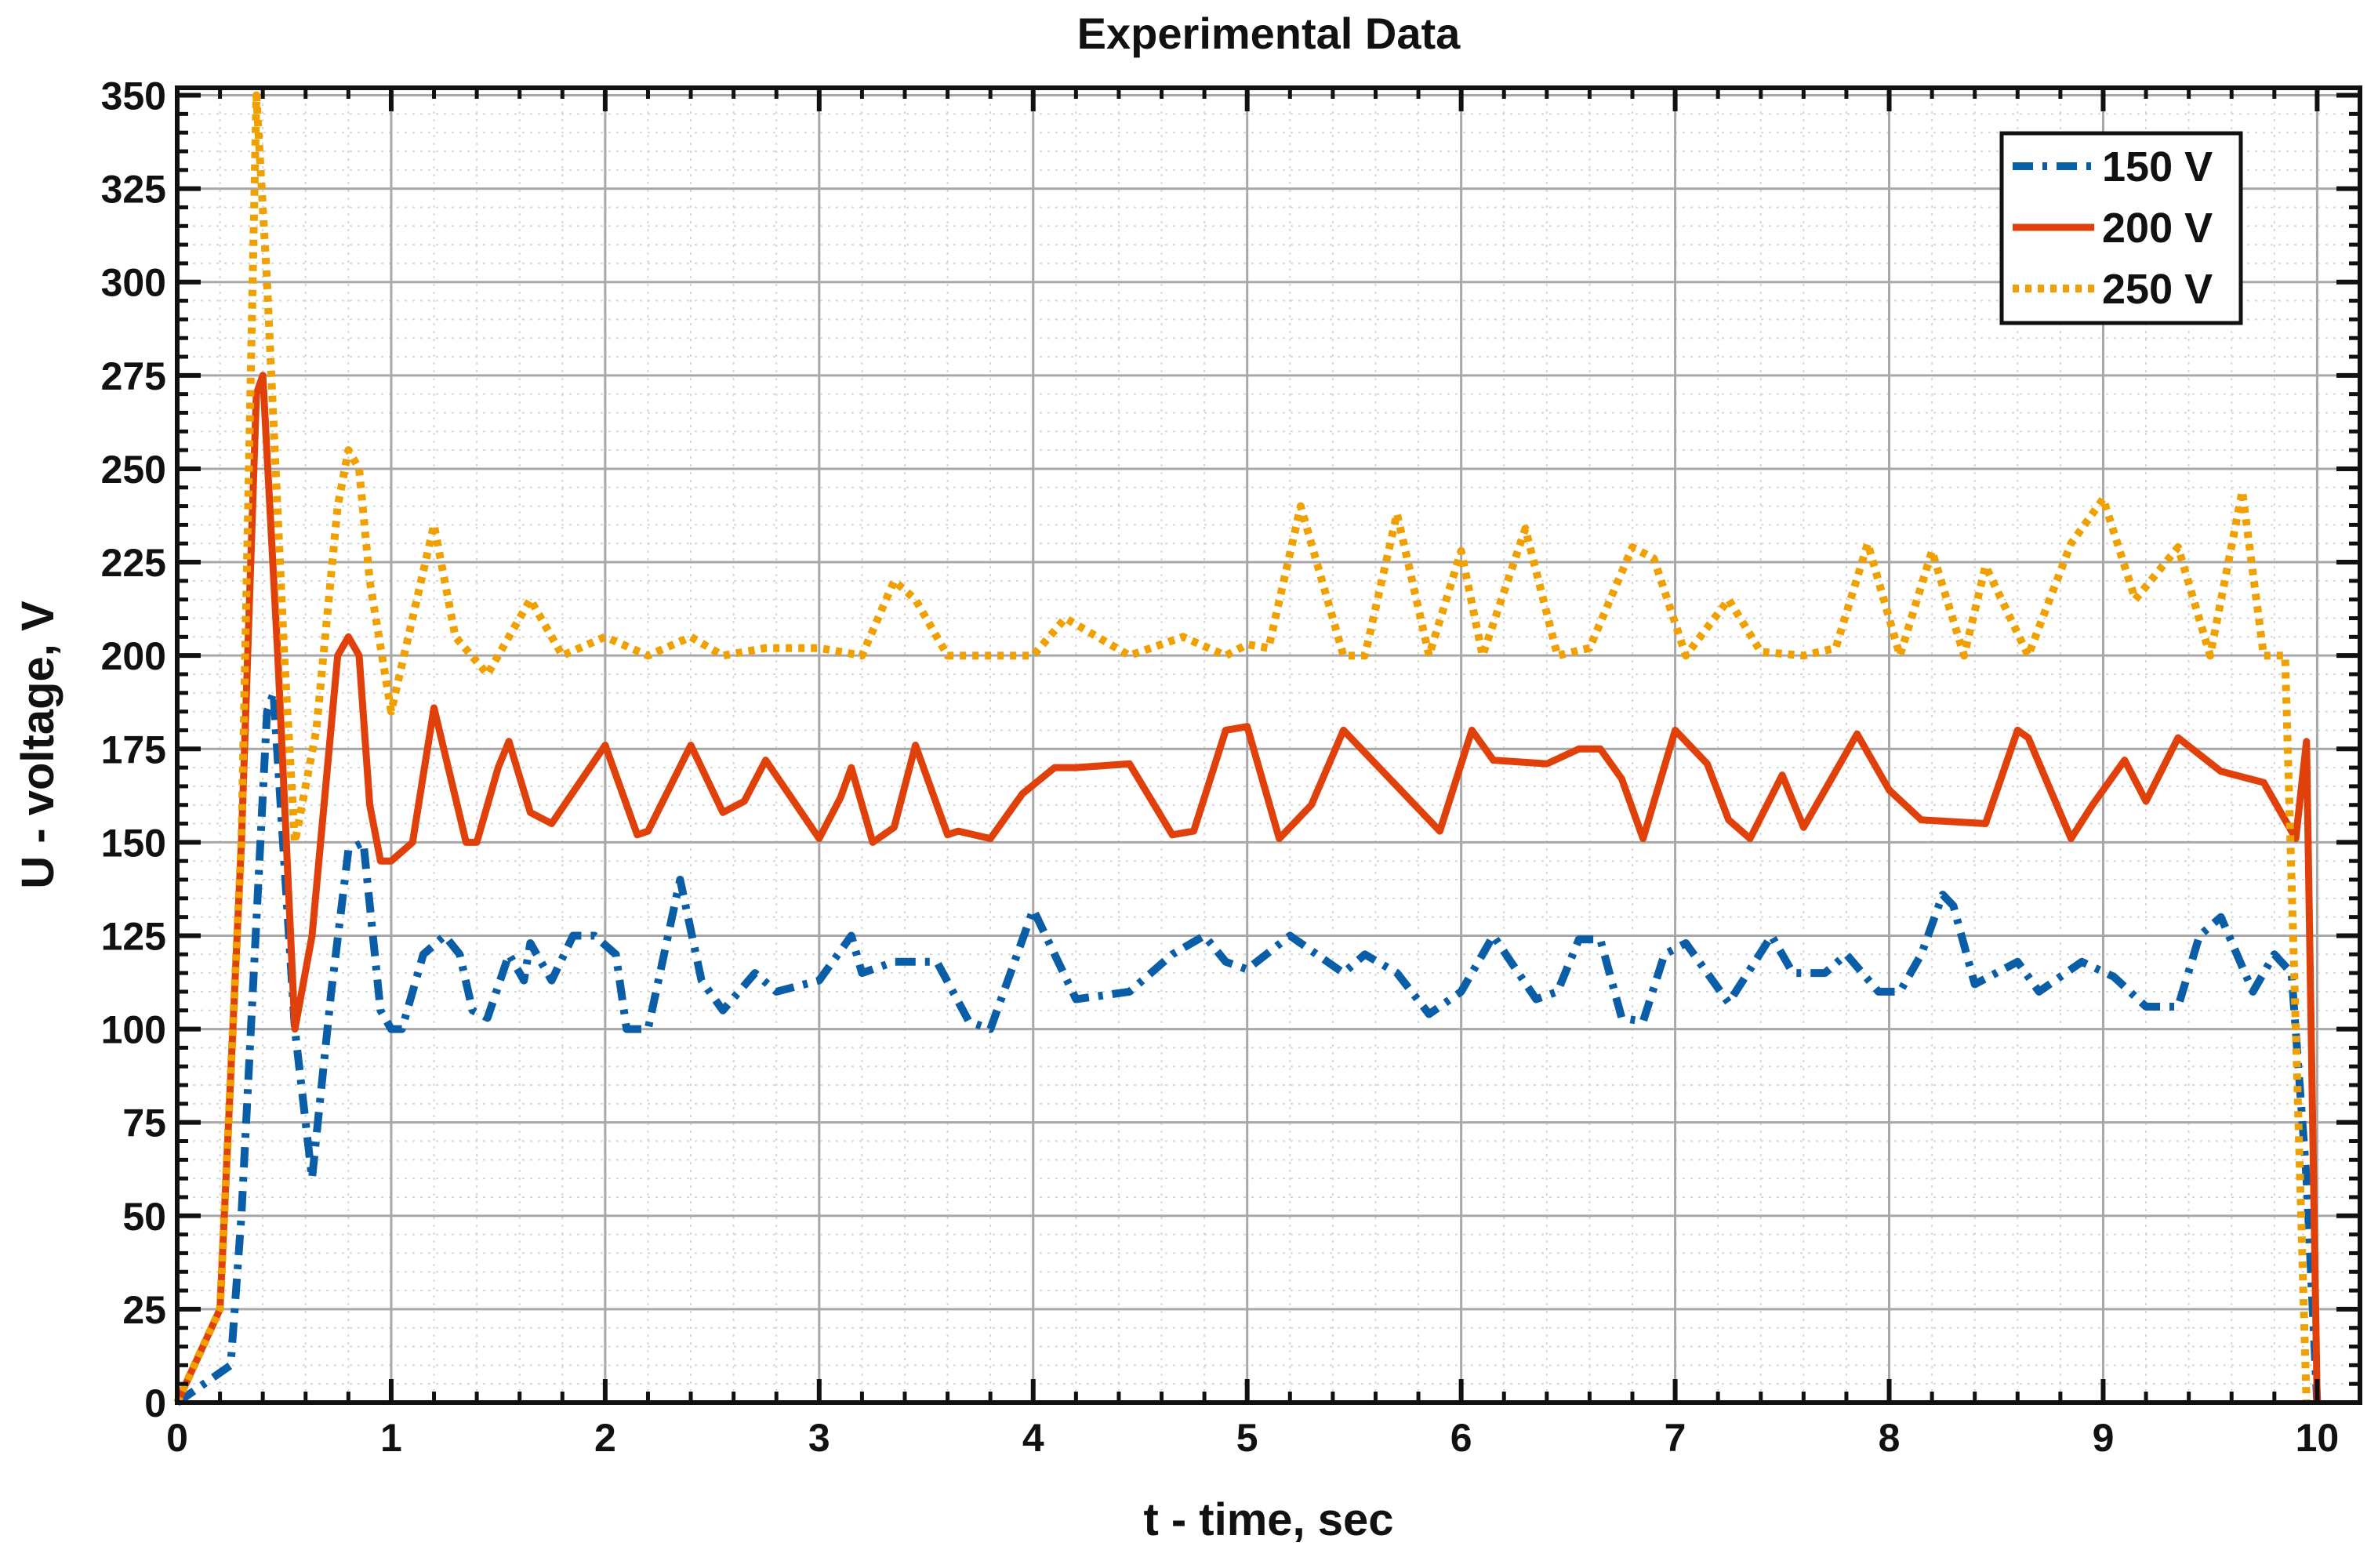  I want to click on y-tick-label: 50, so click(144, 1217).